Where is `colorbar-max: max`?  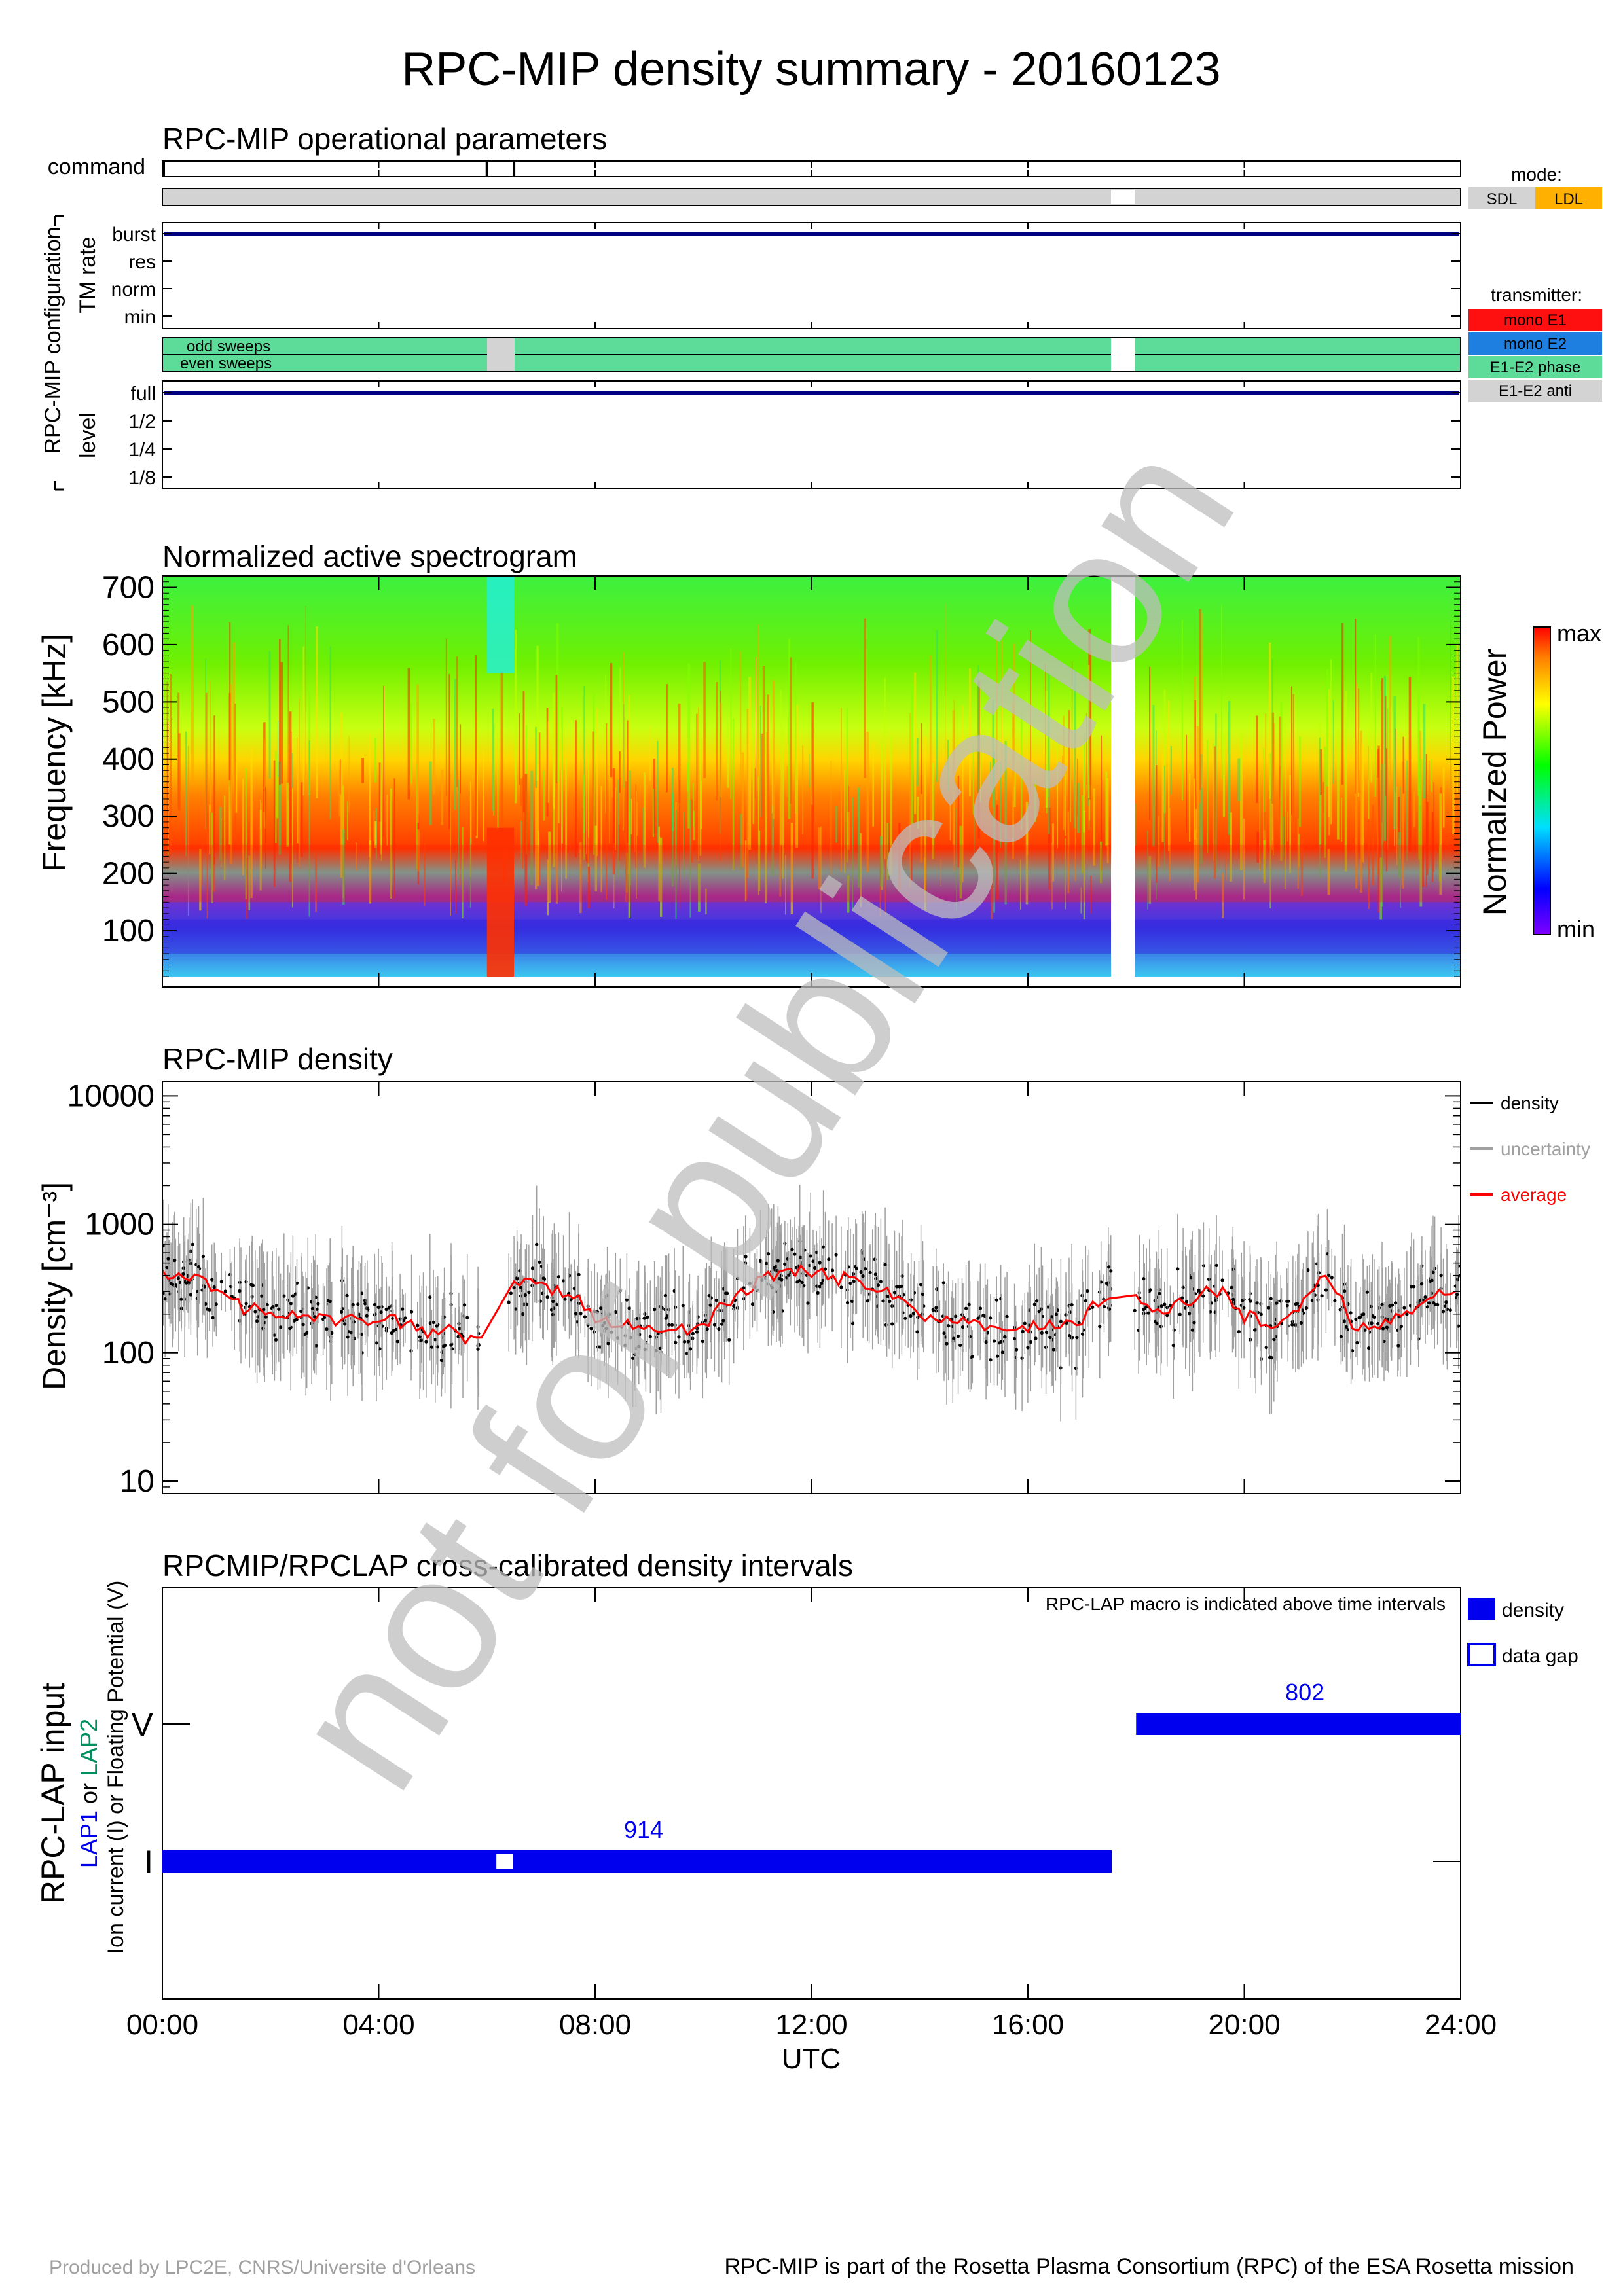
colorbar-max: max is located at coordinates (1579, 633).